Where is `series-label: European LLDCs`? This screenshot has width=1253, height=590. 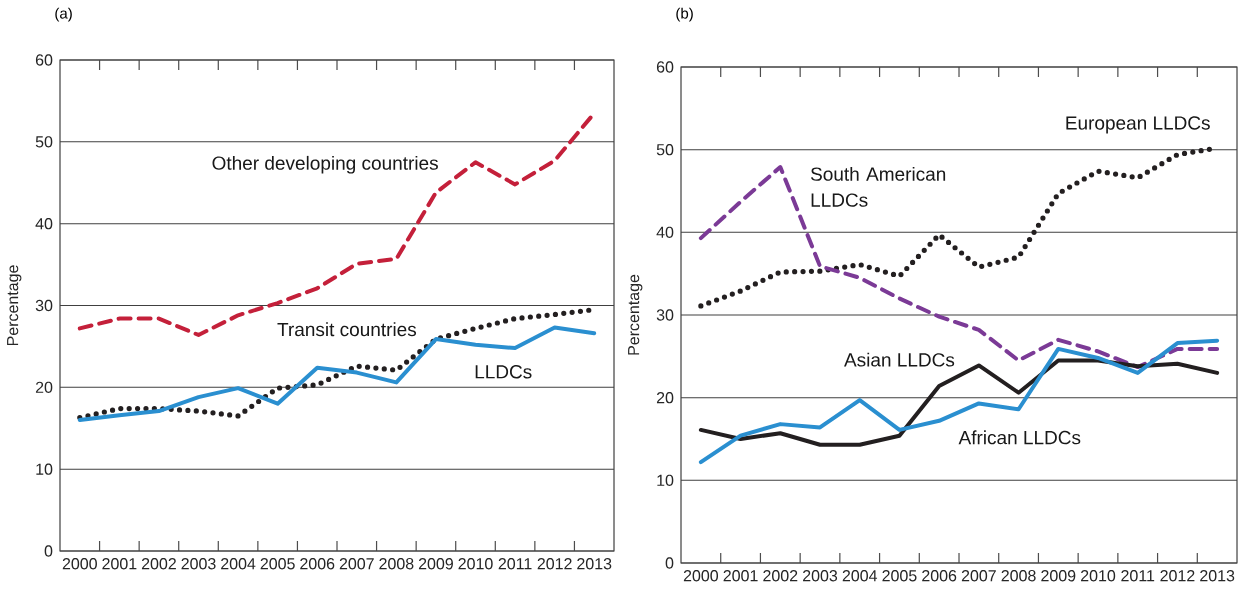
series-label: European LLDCs is located at coordinates (1138, 125).